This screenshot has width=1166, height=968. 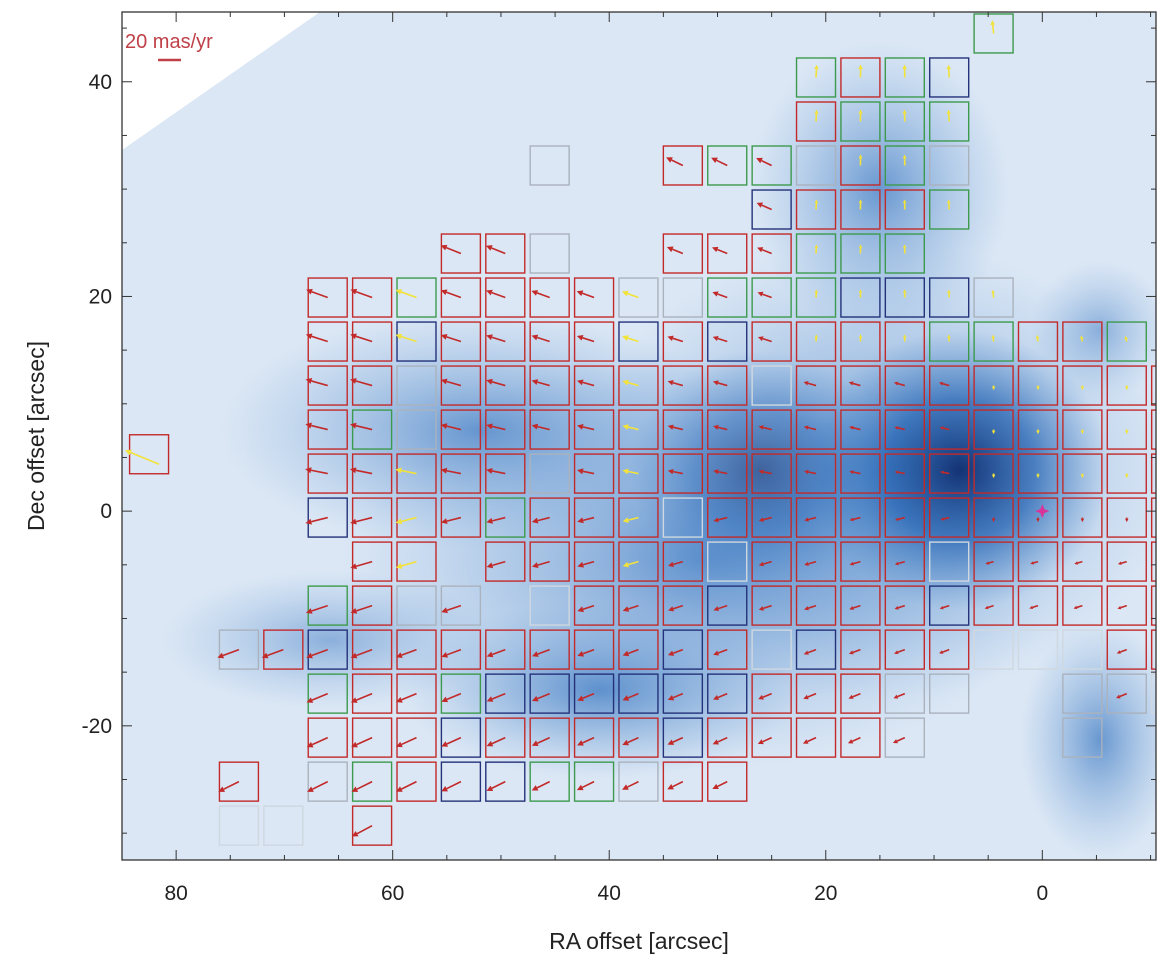 What do you see at coordinates (106, 511) in the screenshot?
I see `y-tick-label: 0` at bounding box center [106, 511].